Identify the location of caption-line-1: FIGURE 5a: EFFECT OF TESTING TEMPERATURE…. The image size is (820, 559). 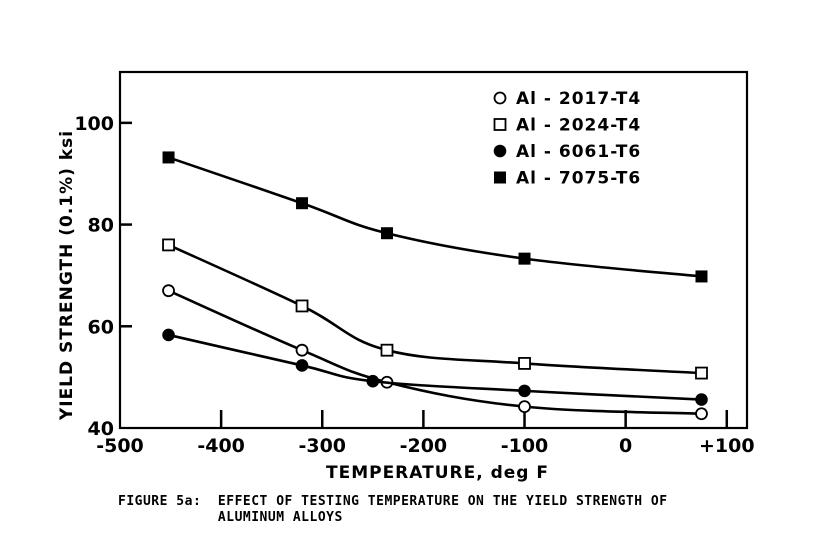
(393, 501).